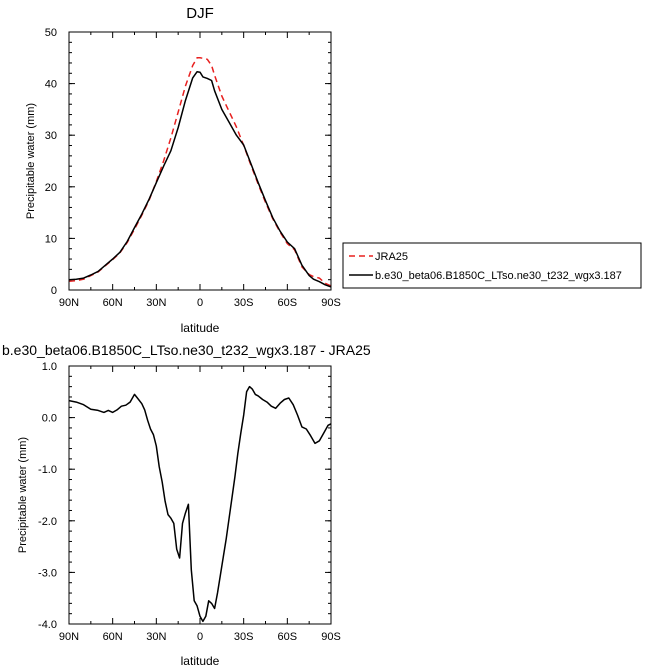 The width and height of the screenshot is (648, 671). Describe the element at coordinates (49, 367) in the screenshot. I see `bottom-y-tick-label: 1.0` at that location.